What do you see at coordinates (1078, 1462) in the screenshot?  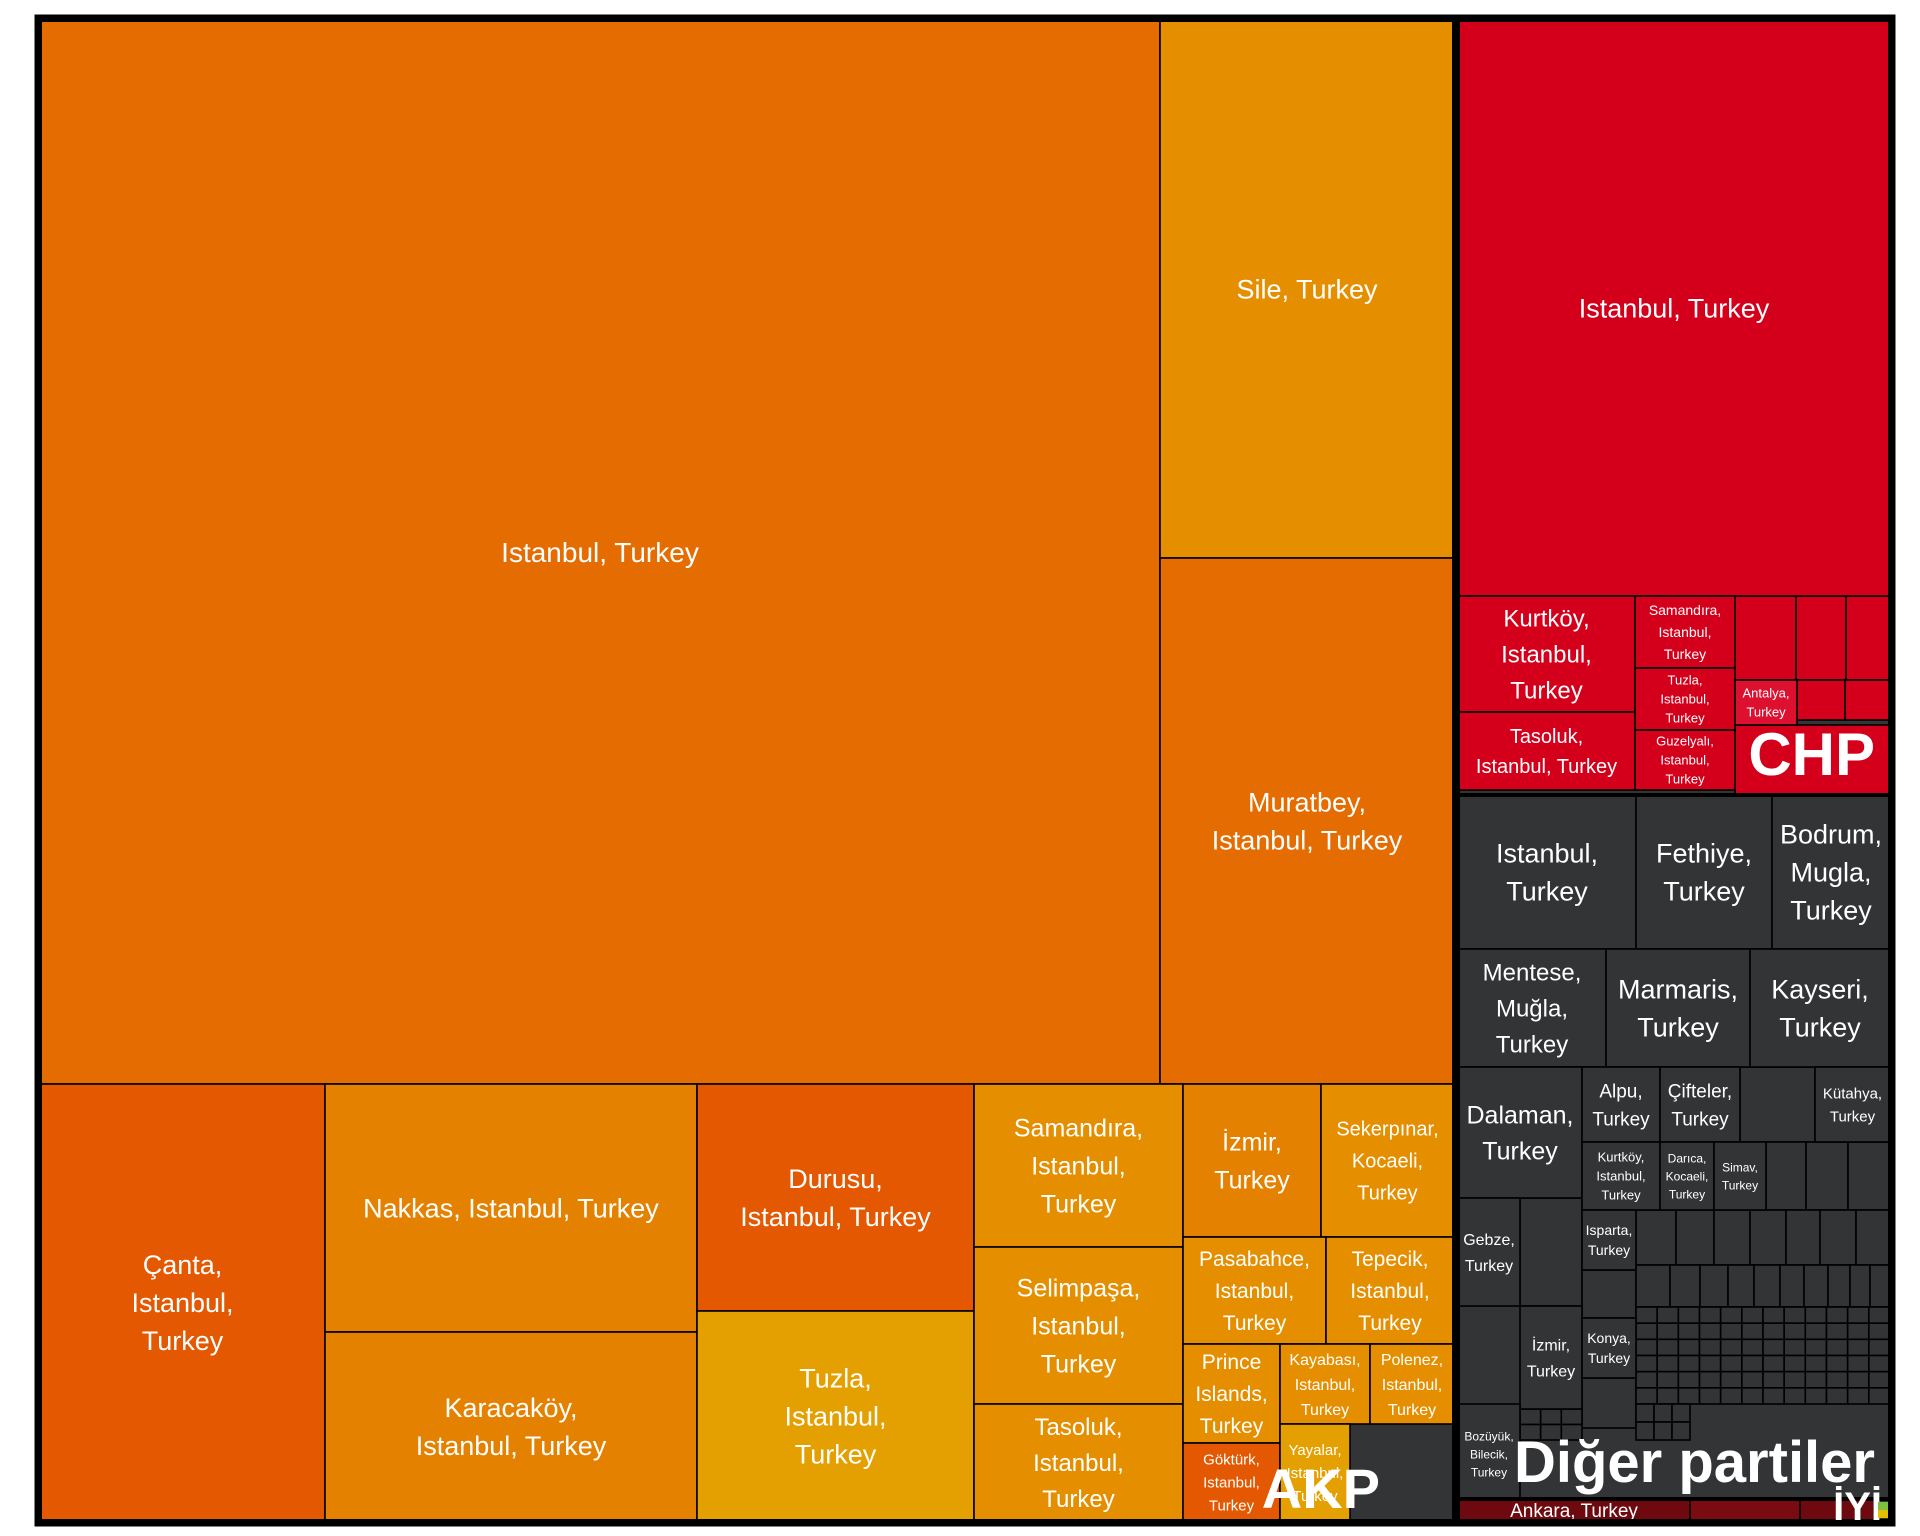 I see `treemap-cell-akp-tasoluk-istanbul-turkey: Tasoluk, Istanbul, Turkey` at bounding box center [1078, 1462].